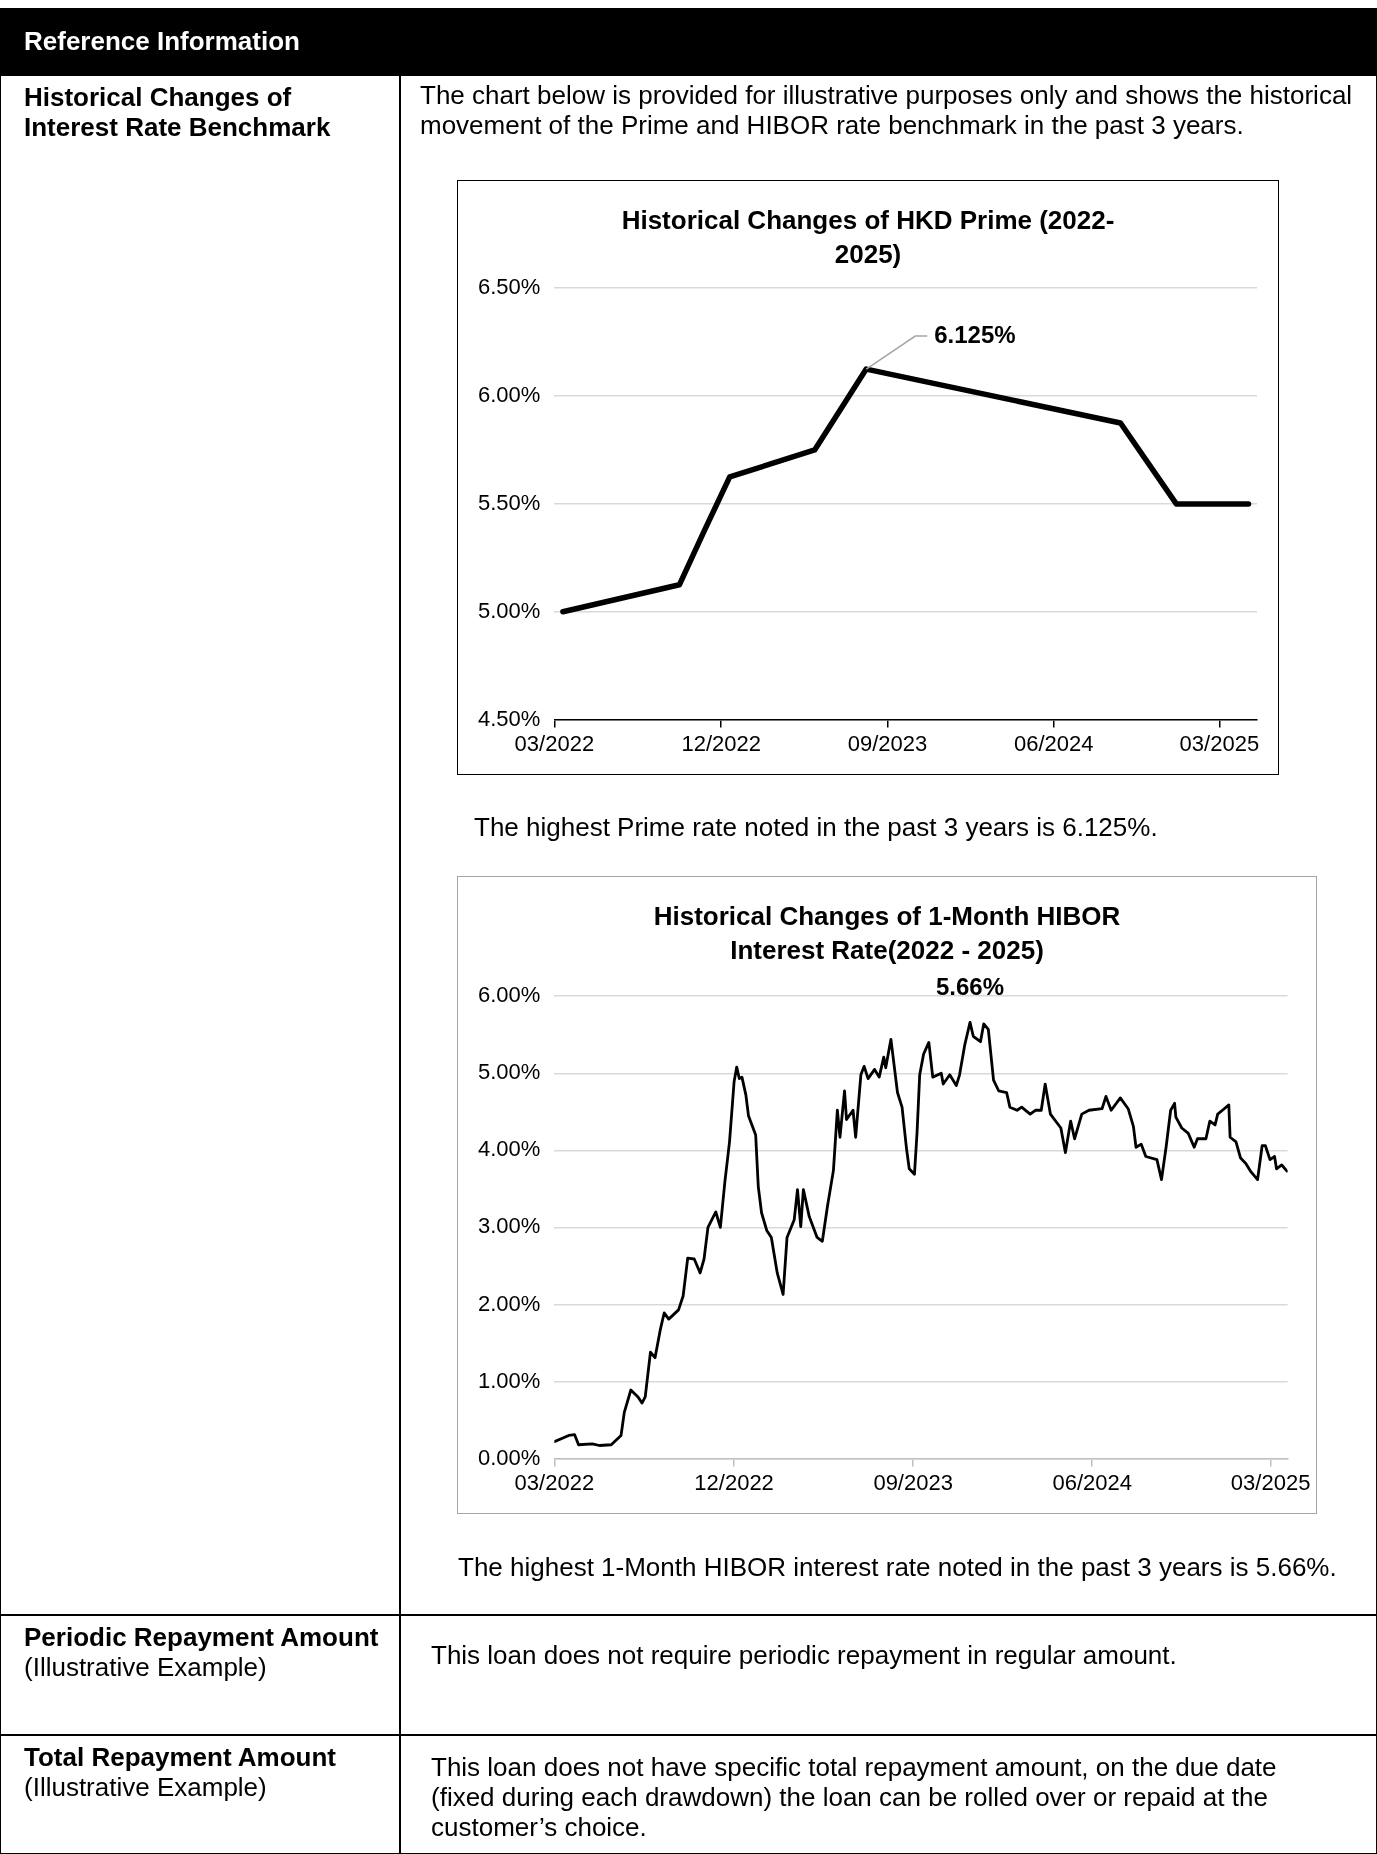  I want to click on chart-title: Historical Changes of 1-Month HIBOR Interest Rate(2022 - 2025), so click(887, 933).